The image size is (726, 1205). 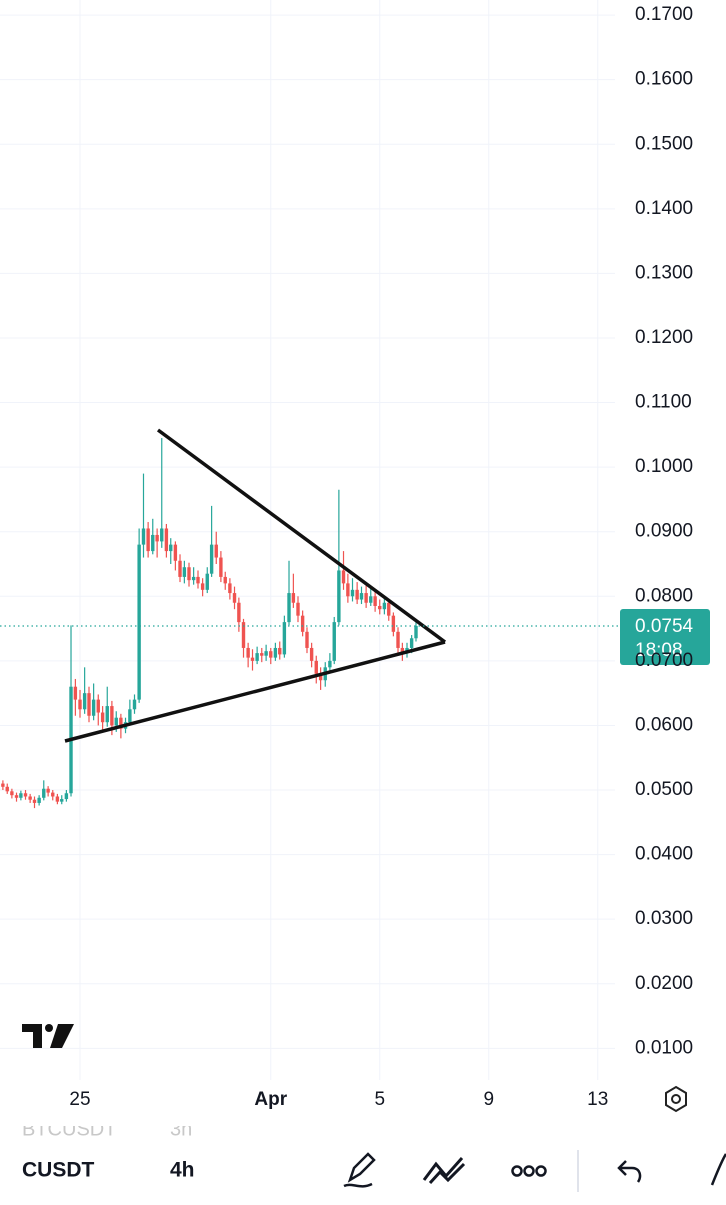 I want to click on last-price: 0.0754 18:08, so click(x=355, y=636).